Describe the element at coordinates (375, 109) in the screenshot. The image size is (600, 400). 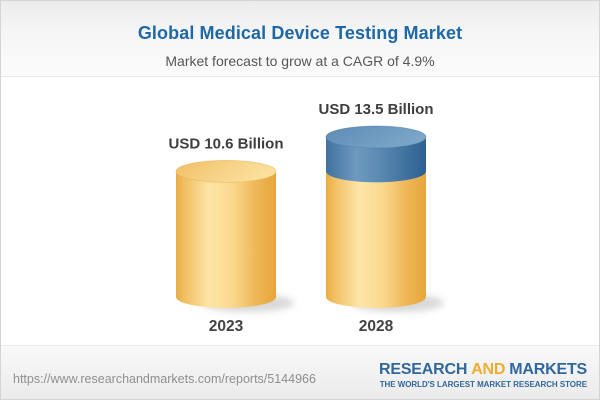
I see `bar-value-label: USD 13.5 Billion` at that location.